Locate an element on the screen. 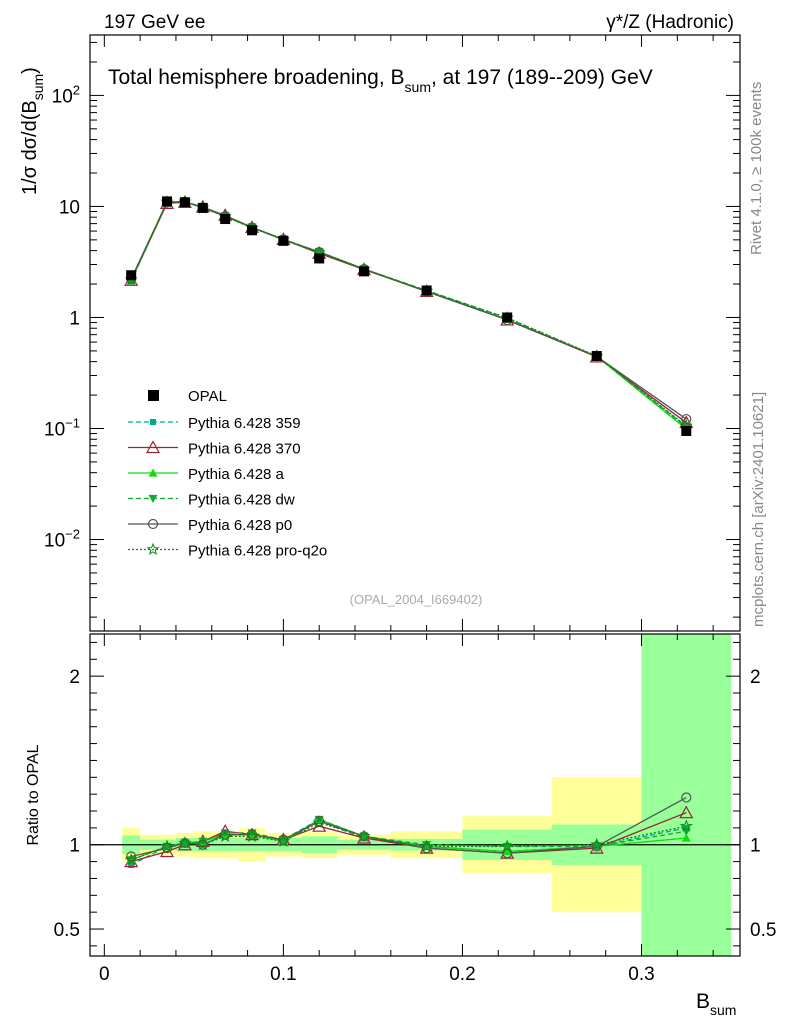  legend-label-5: Pythia 6.428 pro-q2o is located at coordinates (257, 551).